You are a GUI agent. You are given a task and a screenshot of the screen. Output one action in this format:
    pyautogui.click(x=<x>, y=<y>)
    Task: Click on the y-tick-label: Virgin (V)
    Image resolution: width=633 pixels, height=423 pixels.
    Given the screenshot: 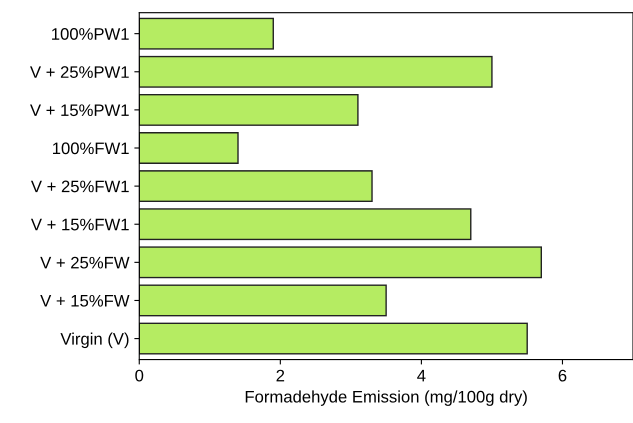 What is the action you would take?
    pyautogui.click(x=94, y=340)
    